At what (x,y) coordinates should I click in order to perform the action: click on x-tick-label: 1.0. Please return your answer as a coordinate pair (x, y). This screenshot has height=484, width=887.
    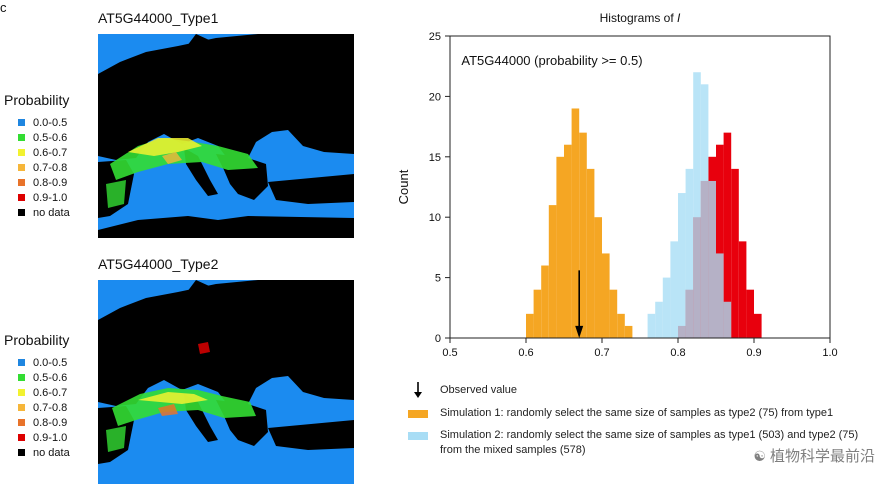
    Looking at the image, I should click on (829, 353).